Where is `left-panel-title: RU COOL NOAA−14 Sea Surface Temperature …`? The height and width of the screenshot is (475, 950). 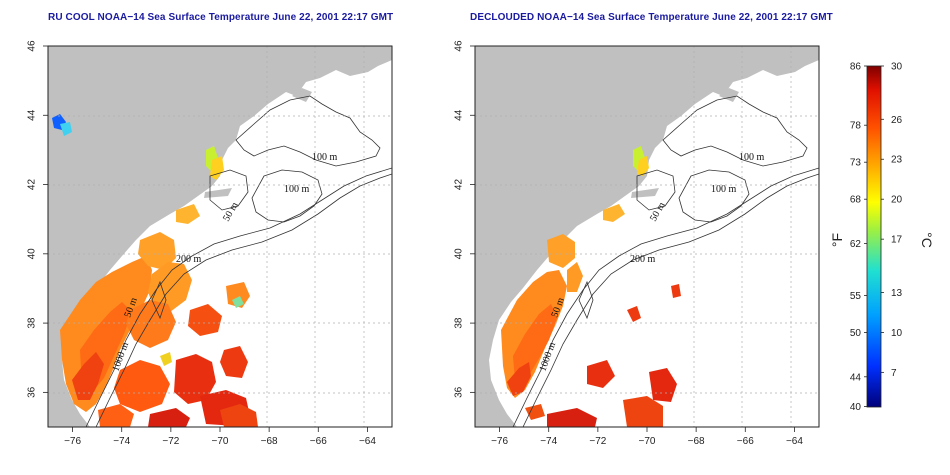 left-panel-title: RU COOL NOAA−14 Sea Surface Temperature … is located at coordinates (221, 17).